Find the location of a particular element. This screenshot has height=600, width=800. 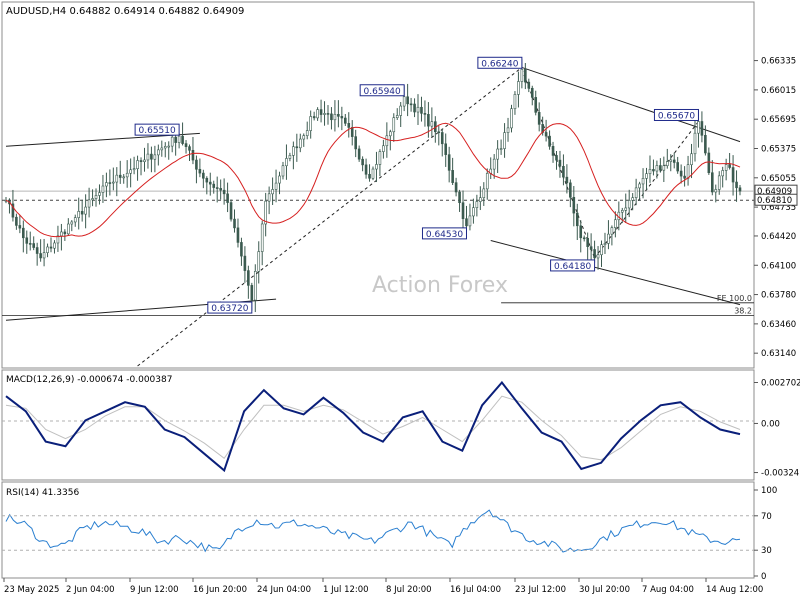

macd-signal-line is located at coordinates (373, 428).